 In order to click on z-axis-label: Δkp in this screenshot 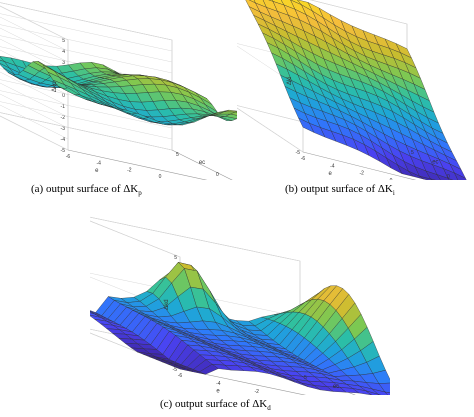, I will do `click(55, 86)`.